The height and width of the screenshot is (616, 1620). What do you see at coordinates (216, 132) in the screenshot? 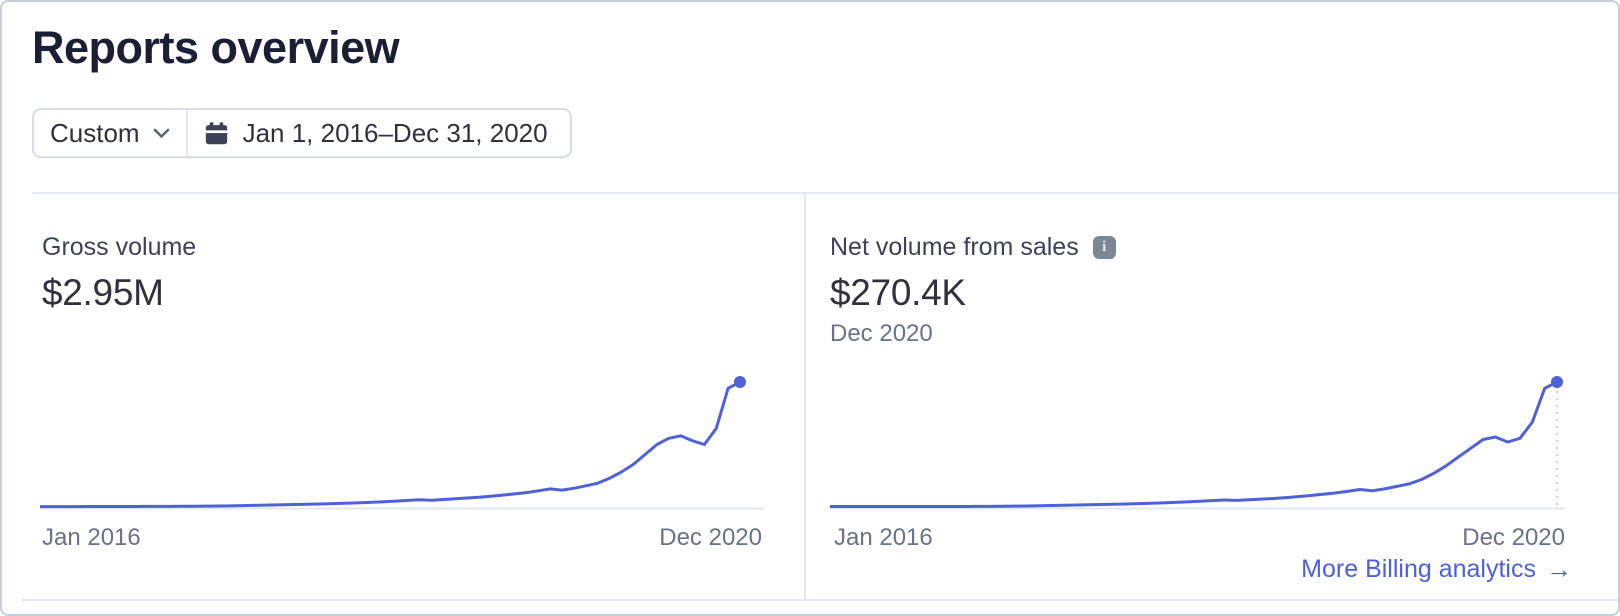
I see `calendar-icon` at bounding box center [216, 132].